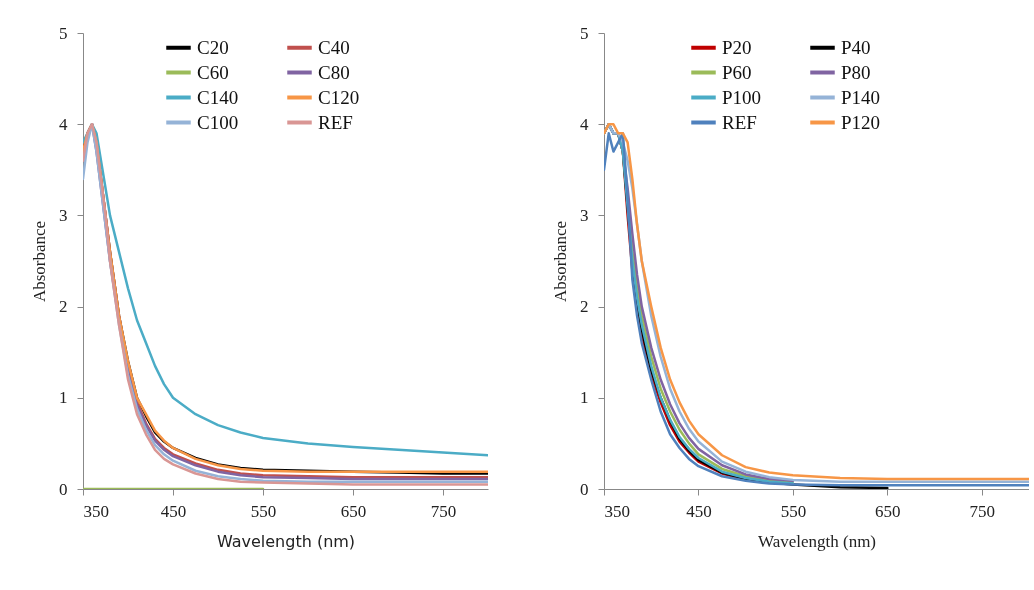 Image resolution: width=1034 pixels, height=590 pixels. I want to click on legend-label: C100, so click(218, 122).